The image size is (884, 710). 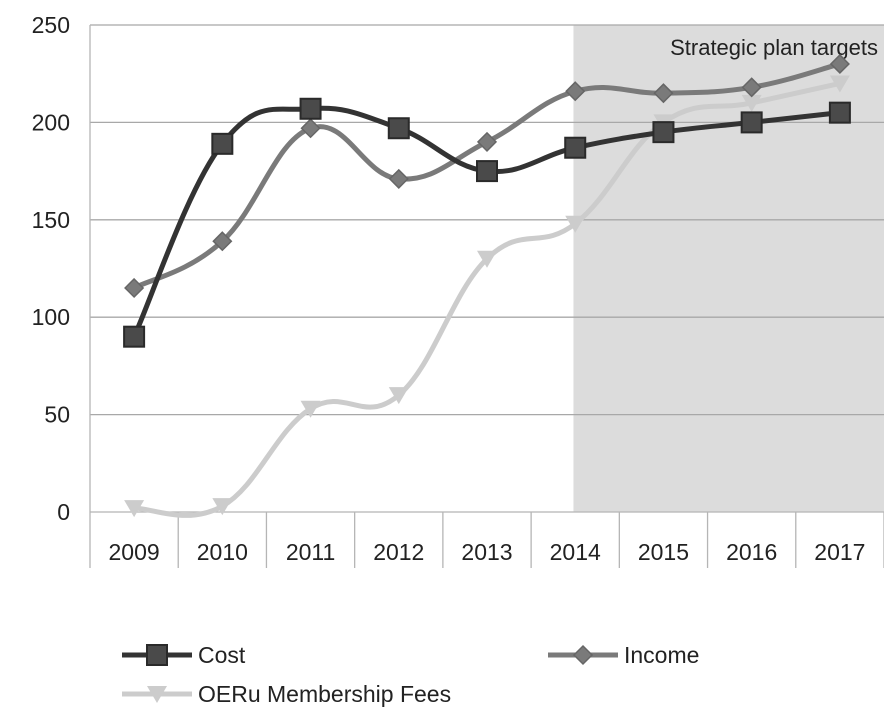 I want to click on x-tick-label: 2013, so click(x=486, y=552).